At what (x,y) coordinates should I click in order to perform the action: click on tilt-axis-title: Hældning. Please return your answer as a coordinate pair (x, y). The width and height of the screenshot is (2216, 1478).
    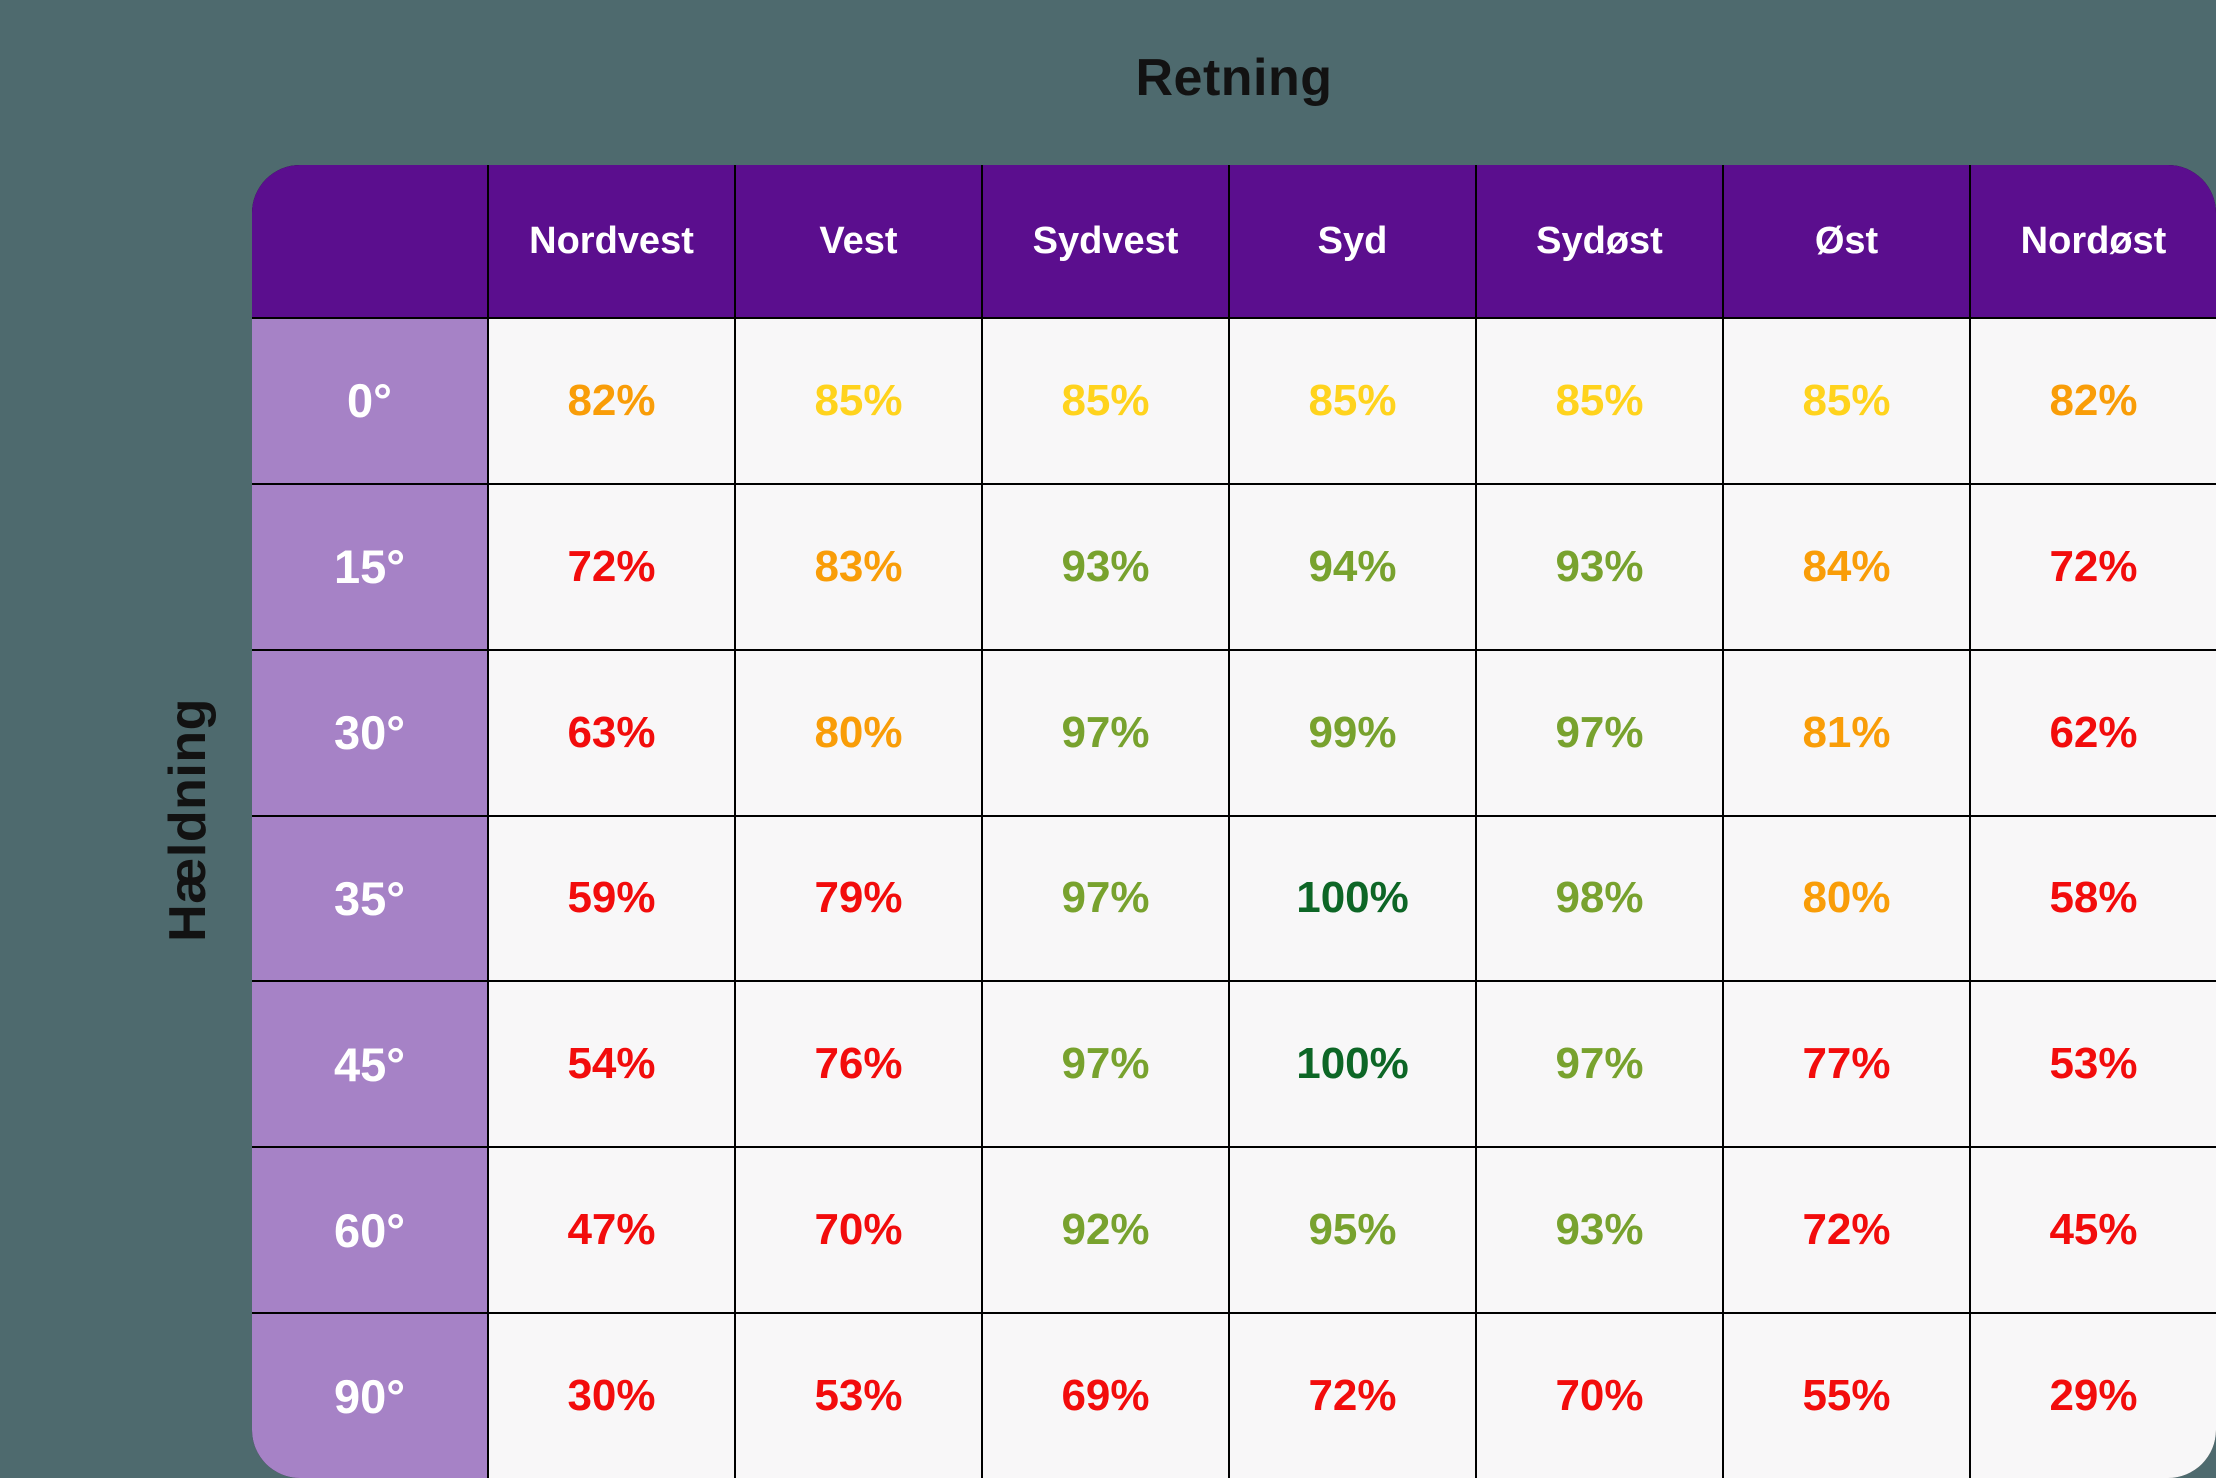
    Looking at the image, I should click on (188, 820).